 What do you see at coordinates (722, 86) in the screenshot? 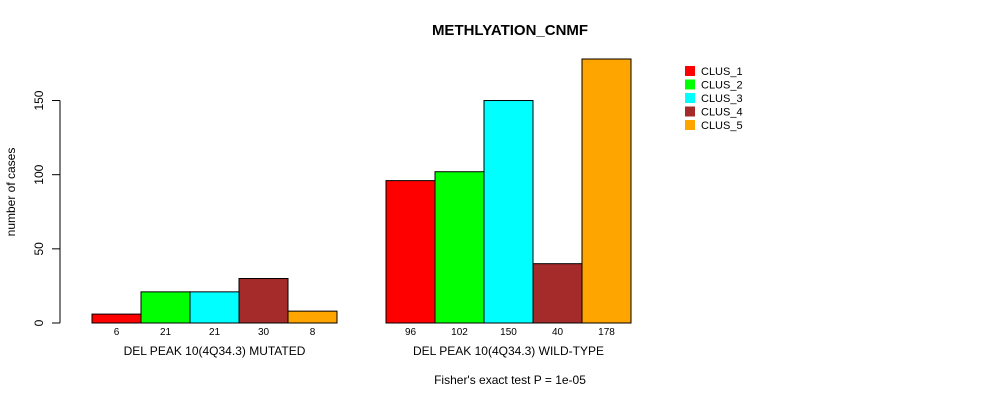
I see `legend-label-clus-2: CLUS_2` at bounding box center [722, 86].